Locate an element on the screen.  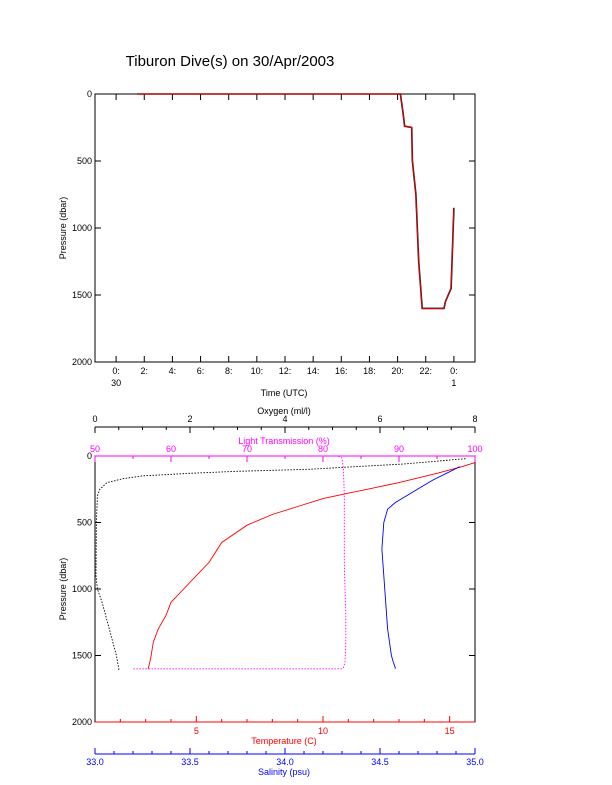
bottom-y-axis-label: Pressure (dbar) is located at coordinates (63, 589).